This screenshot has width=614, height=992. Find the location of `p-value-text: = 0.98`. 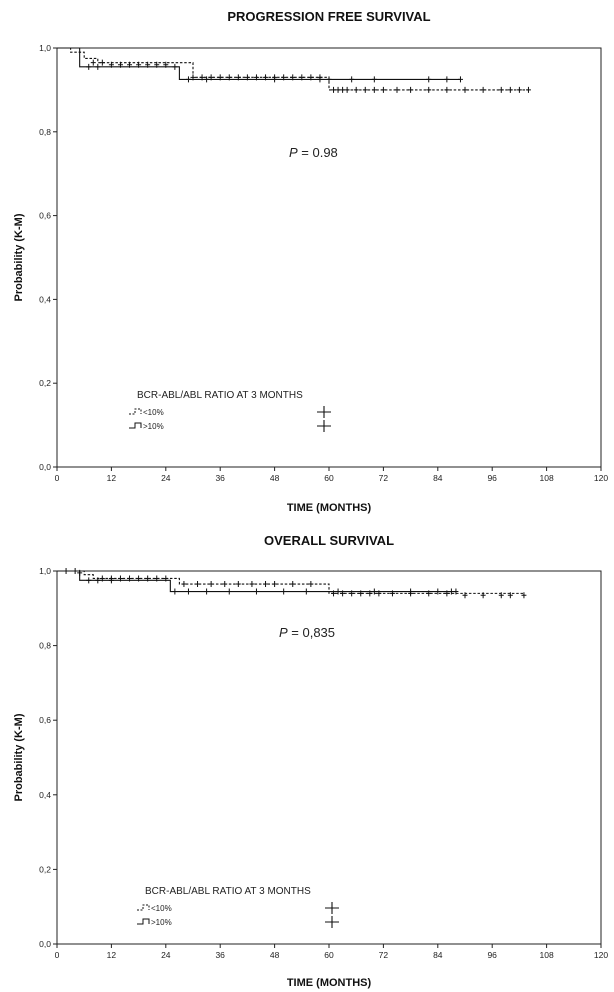

p-value-text: = 0.98 is located at coordinates (318, 152).